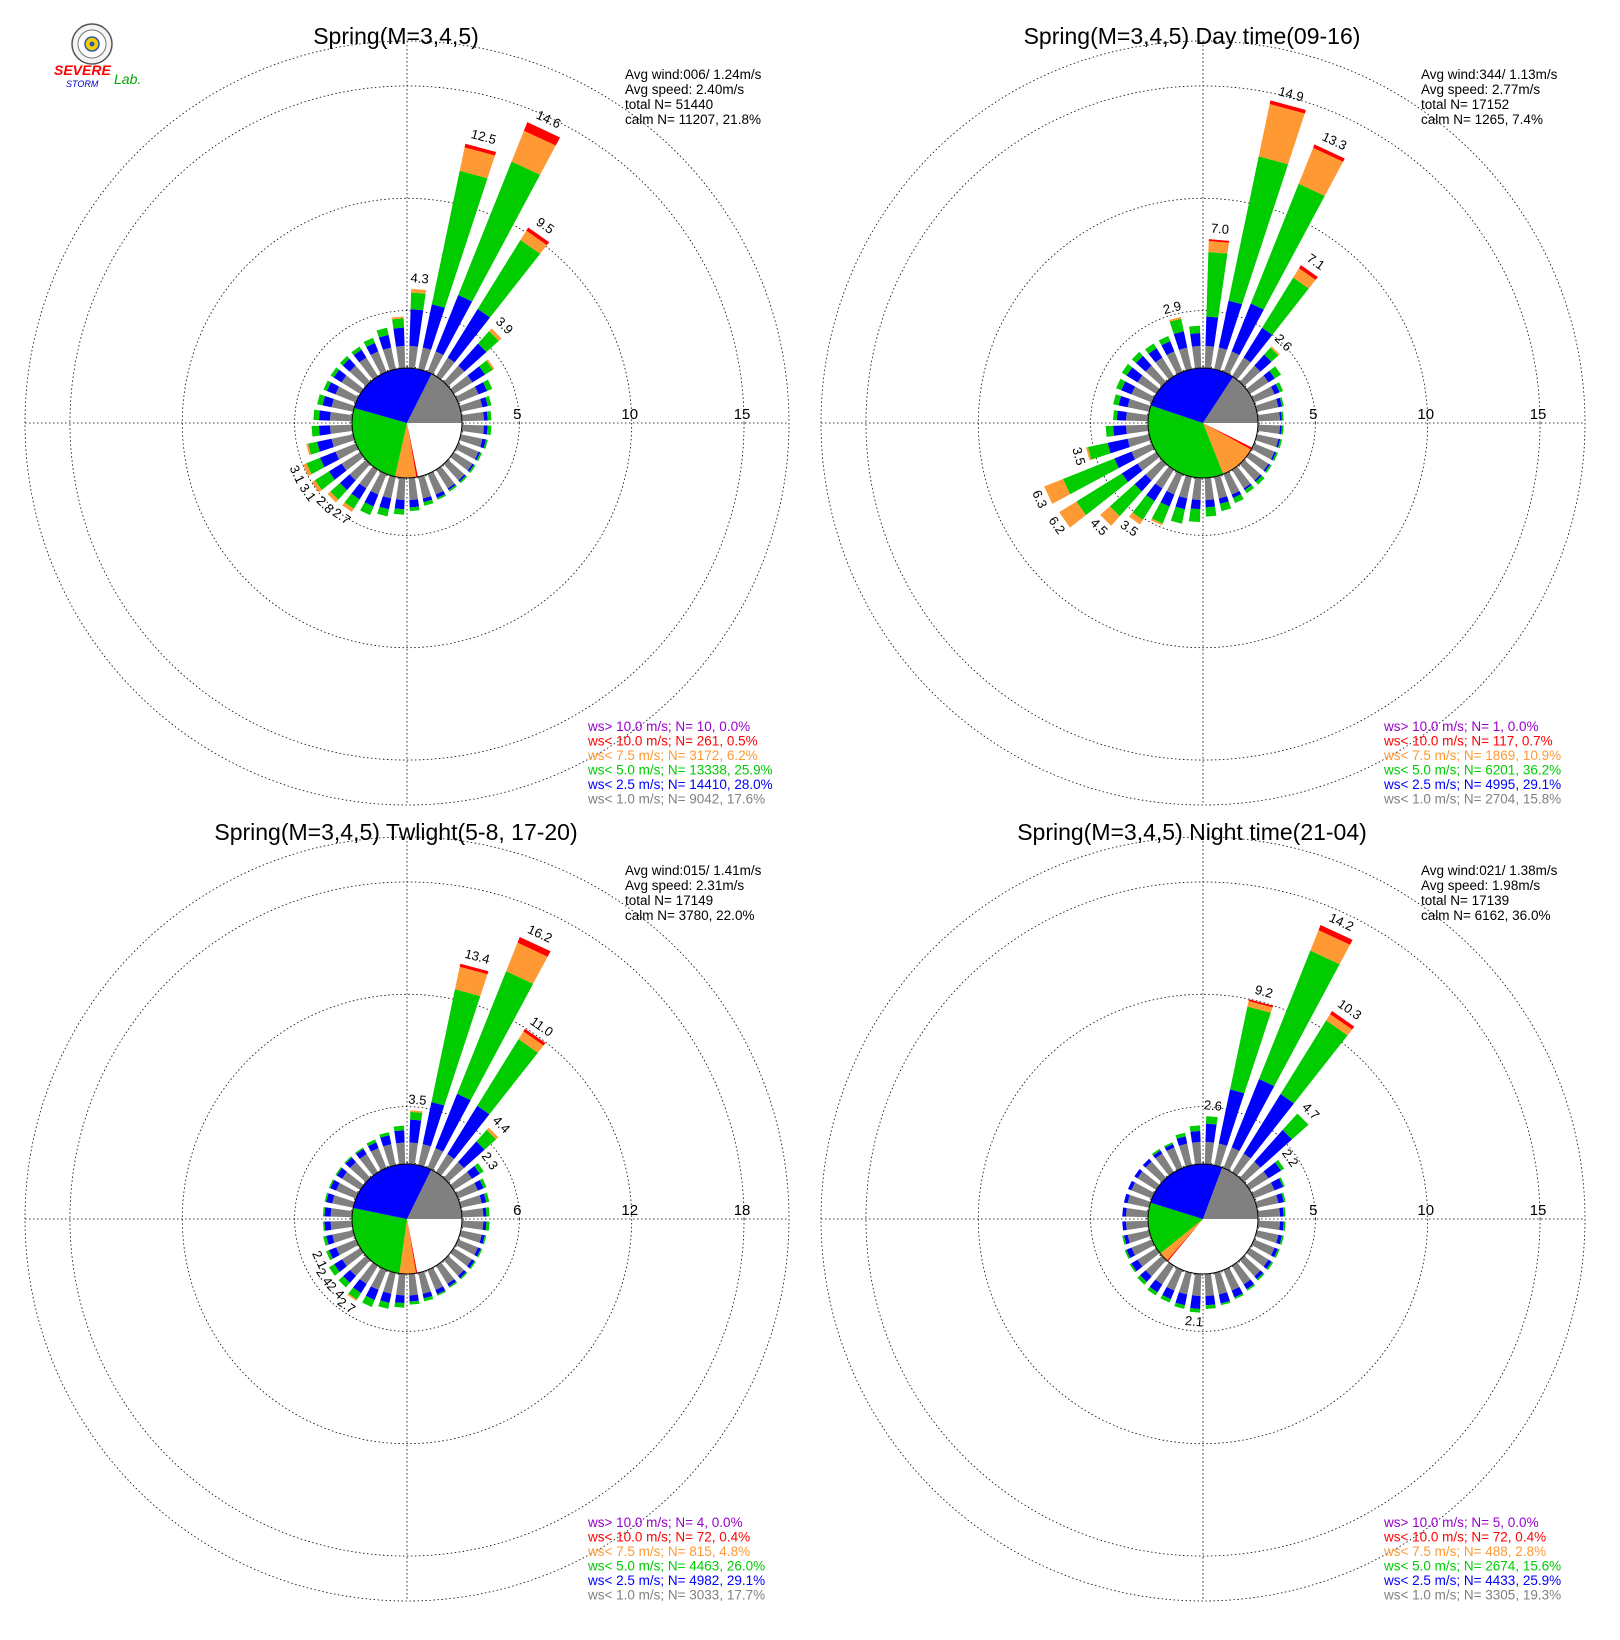 Image resolution: width=1620 pixels, height=1640 pixels. I want to click on radial-tick-label: 15, so click(1538, 414).